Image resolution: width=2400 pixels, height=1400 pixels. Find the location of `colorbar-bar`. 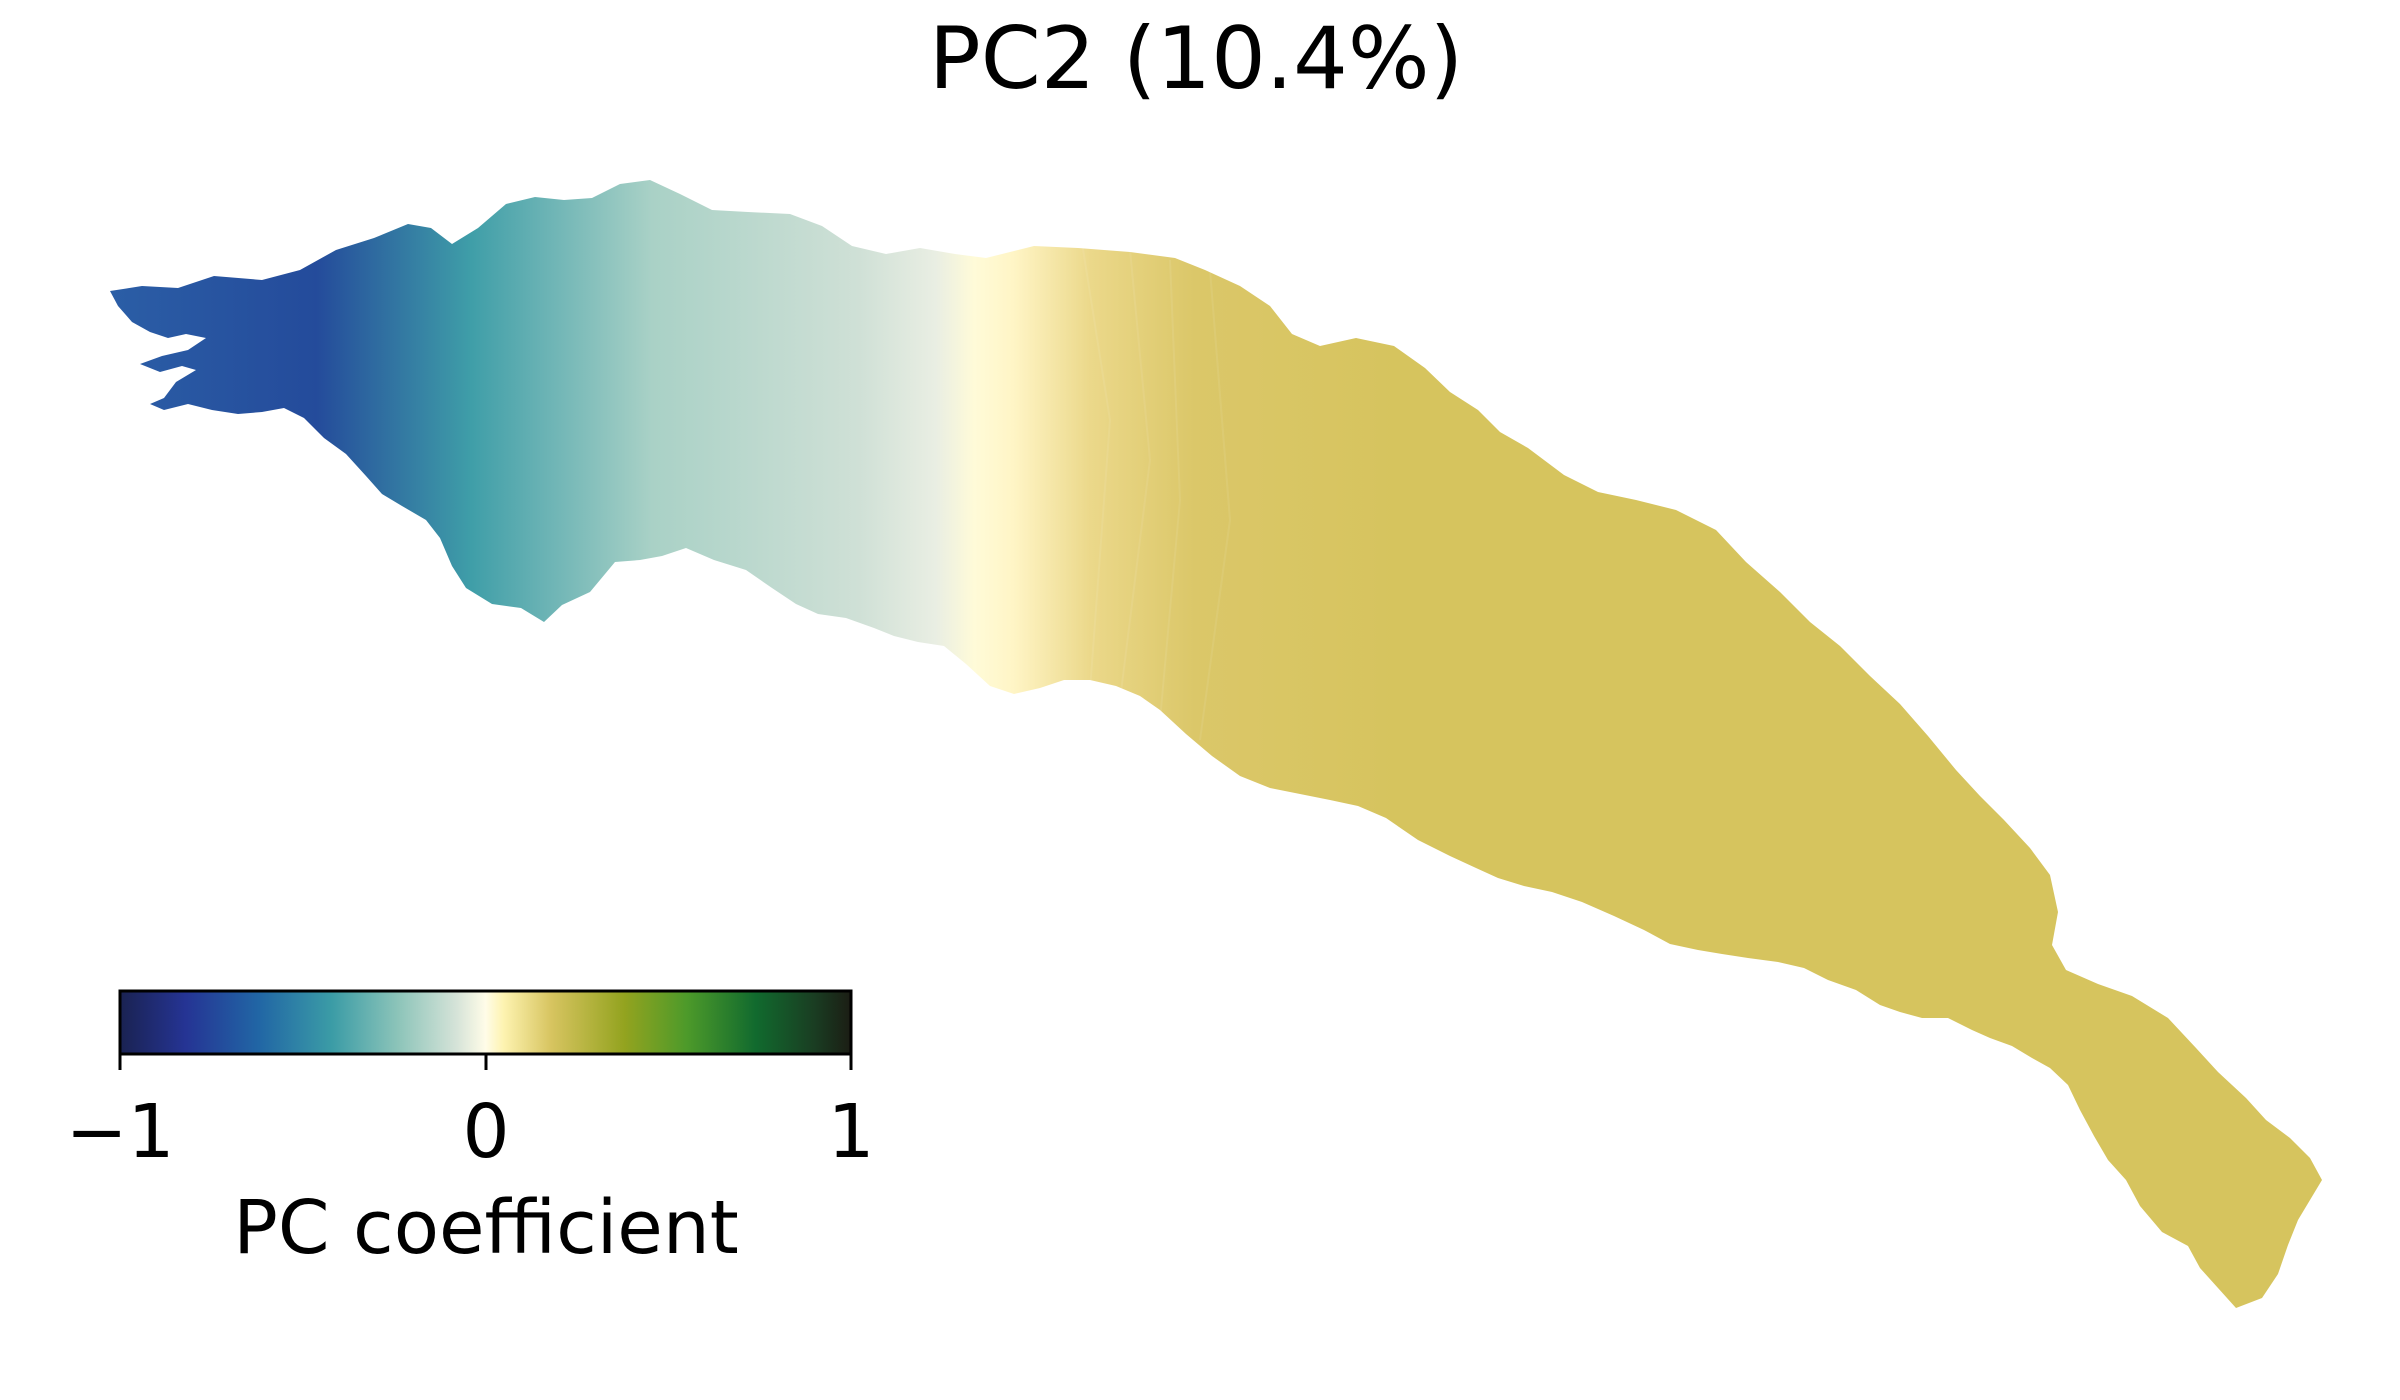

colorbar-bar is located at coordinates (485, 1022).